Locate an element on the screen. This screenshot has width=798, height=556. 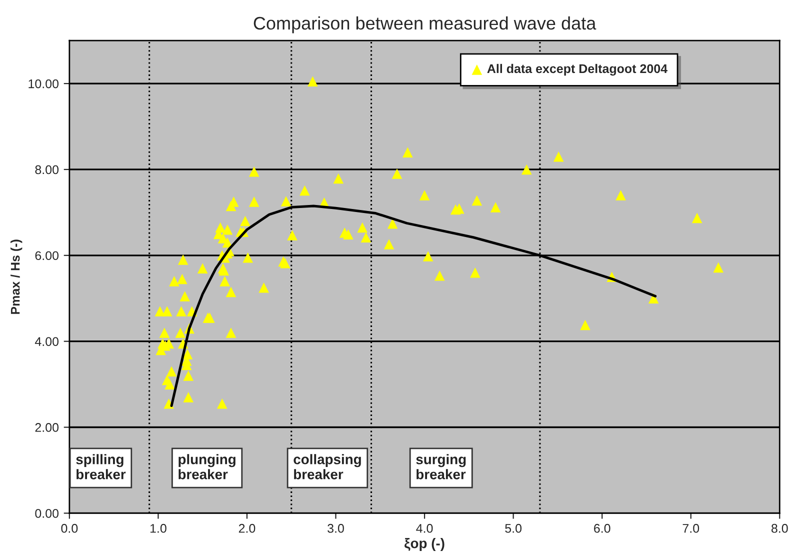
y-tick-label: 10.00 is located at coordinates (43, 83).